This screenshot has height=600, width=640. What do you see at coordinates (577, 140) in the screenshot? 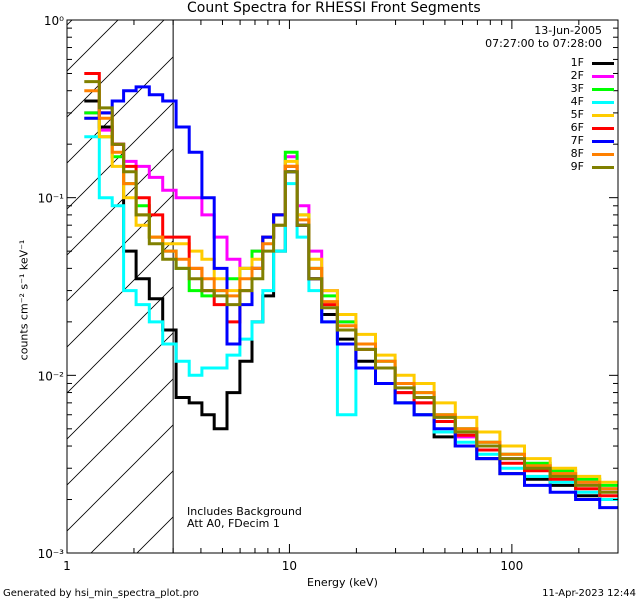
I see `legend-label: 7F` at bounding box center [577, 140].